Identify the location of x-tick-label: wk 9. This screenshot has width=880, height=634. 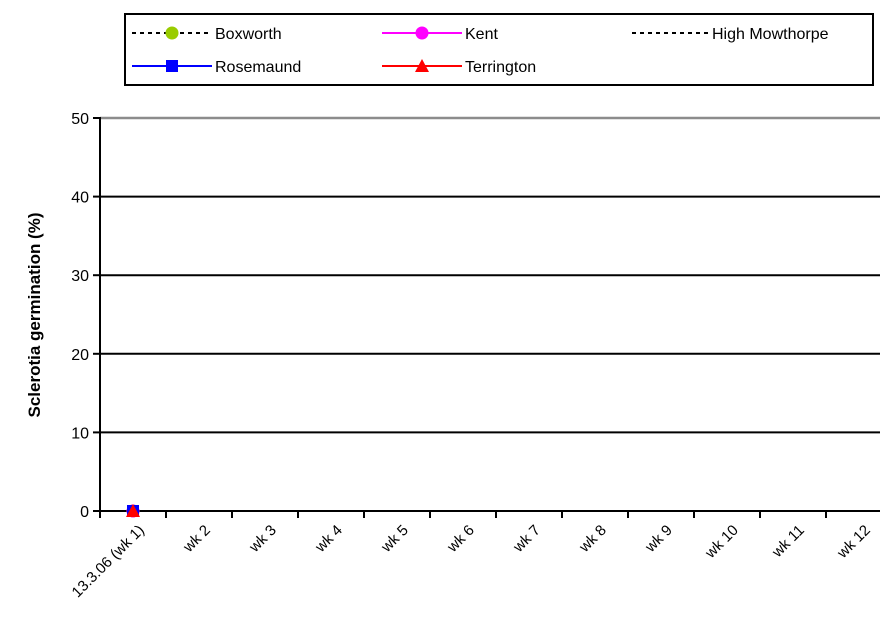
(658, 539).